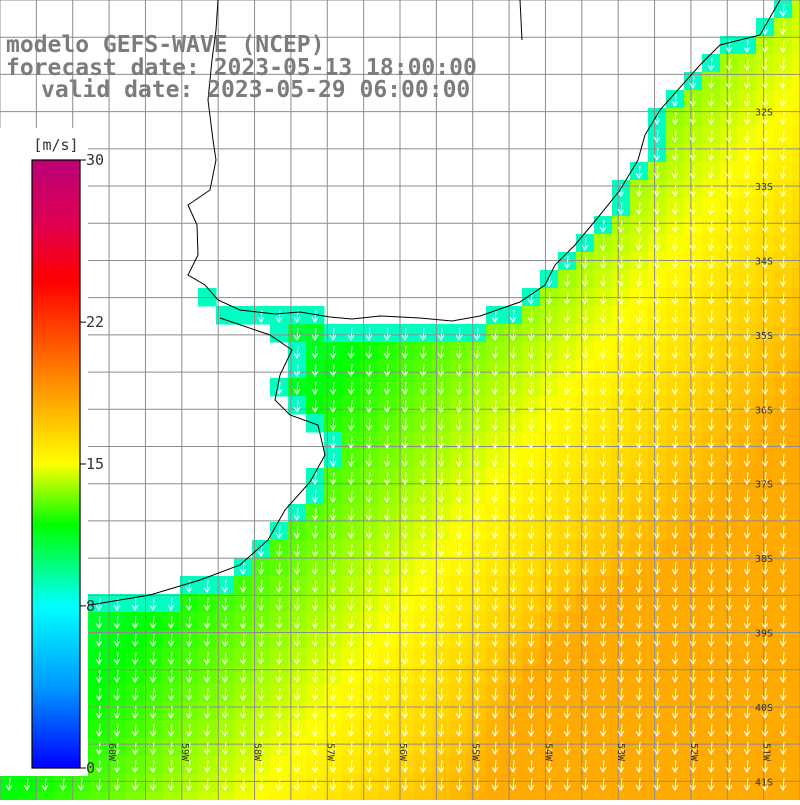 This screenshot has width=800, height=805. Describe the element at coordinates (764, 634) in the screenshot. I see `lat-label: 39S` at that location.